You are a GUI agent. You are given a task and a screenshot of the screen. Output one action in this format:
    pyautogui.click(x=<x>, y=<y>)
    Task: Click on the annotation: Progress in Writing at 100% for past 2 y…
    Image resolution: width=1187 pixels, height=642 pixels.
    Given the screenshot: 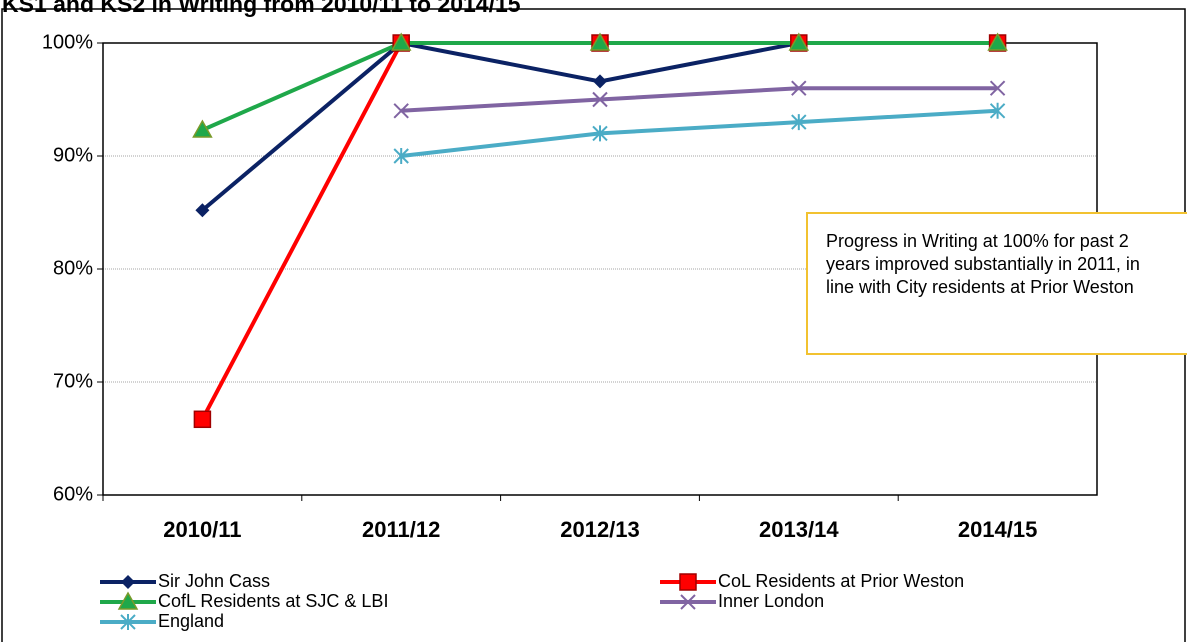 What is the action you would take?
    pyautogui.click(x=996, y=283)
    